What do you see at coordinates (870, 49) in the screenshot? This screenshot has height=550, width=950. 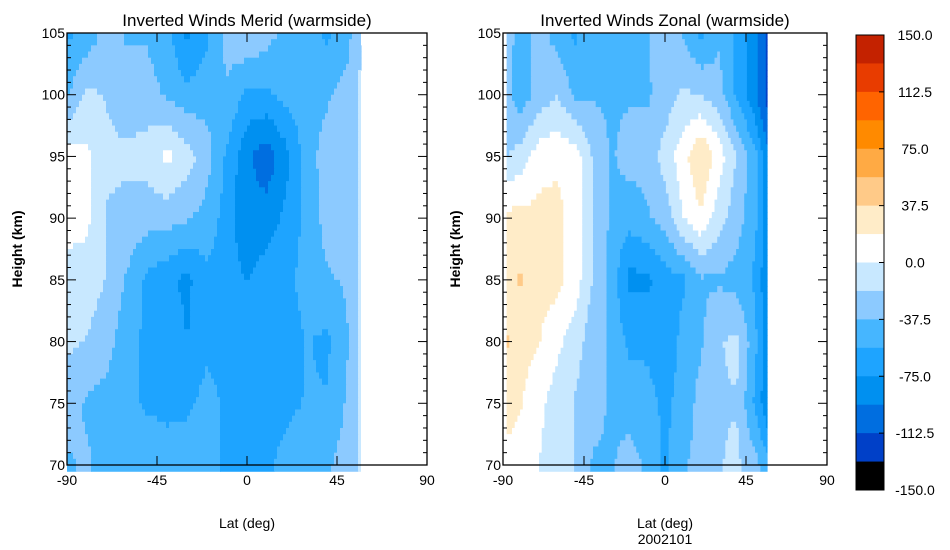 I see `colorbar-swatch` at bounding box center [870, 49].